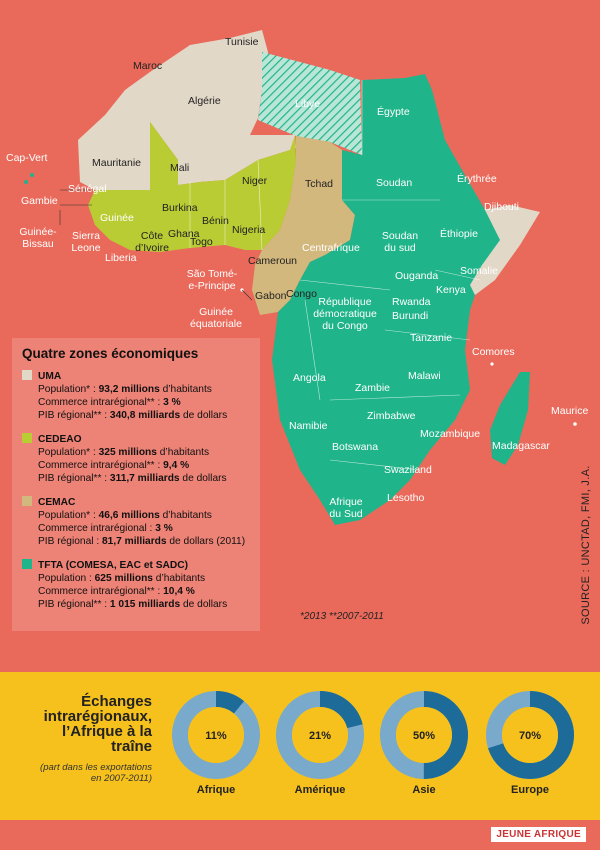 This screenshot has height=850, width=600. I want to click on legend-zone-line: Commerce intrarégional** : 10,4 %, so click(116, 591).